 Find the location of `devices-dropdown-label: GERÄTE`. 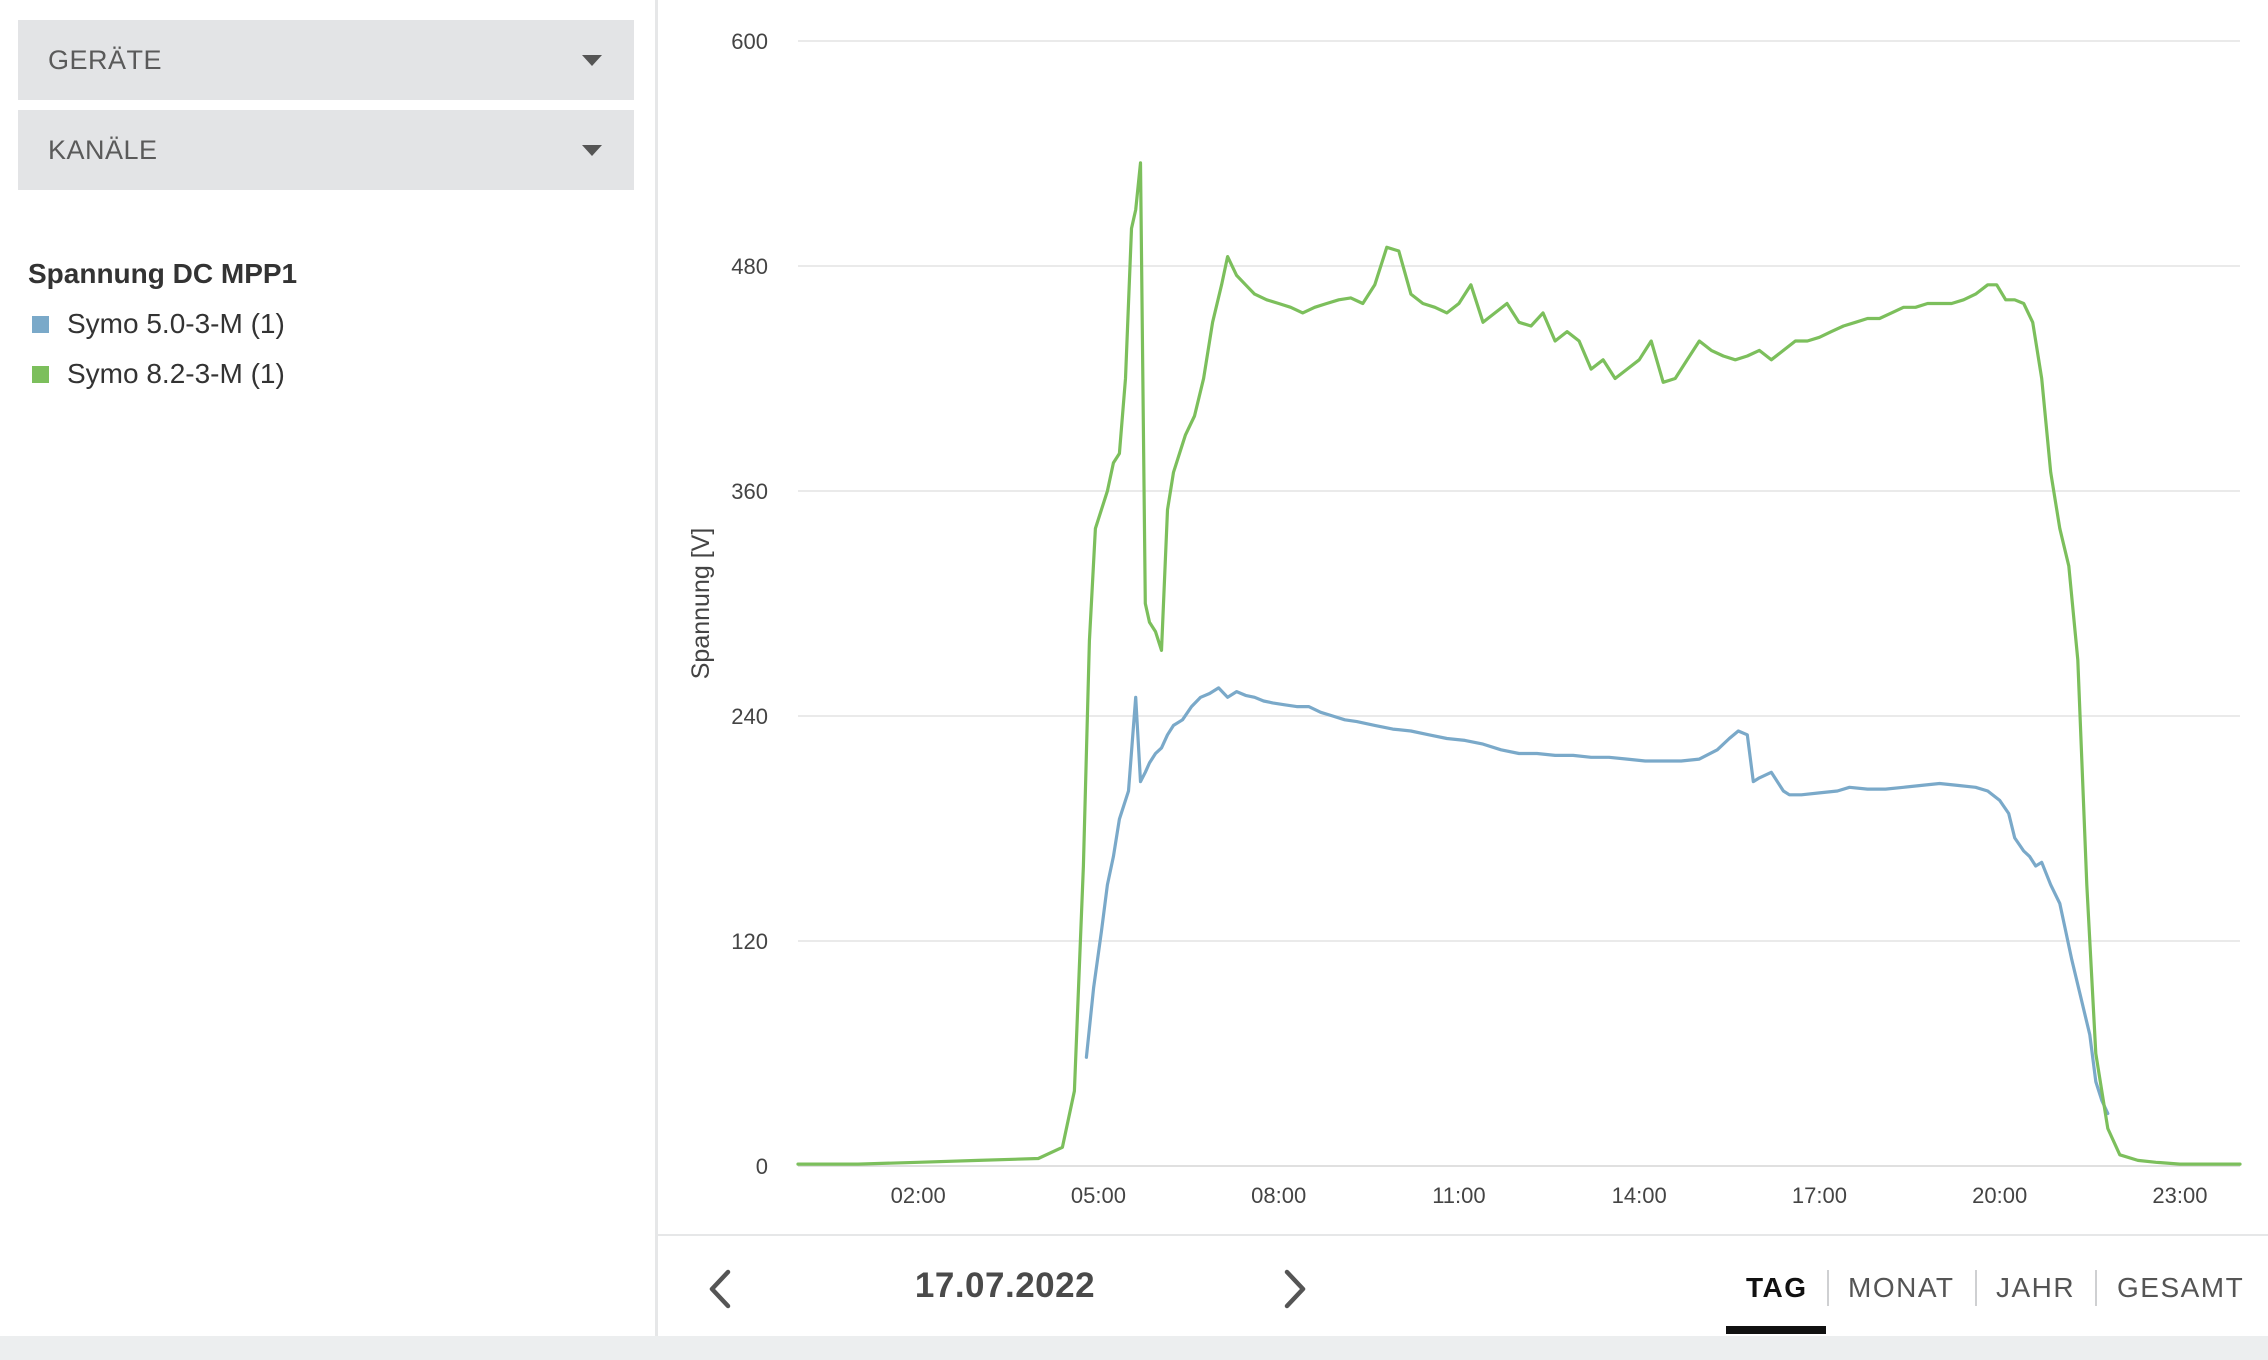

devices-dropdown-label: GERÄTE is located at coordinates (105, 59).